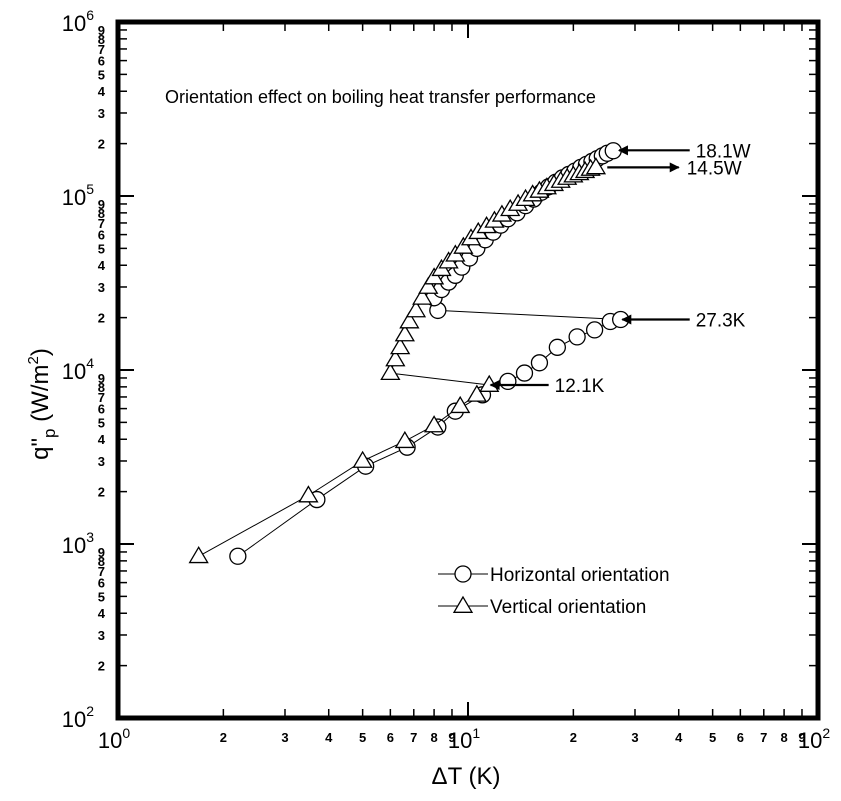 This screenshot has height=801, width=841. Describe the element at coordinates (78, 195) in the screenshot. I see `y-decade-label: 105` at that location.